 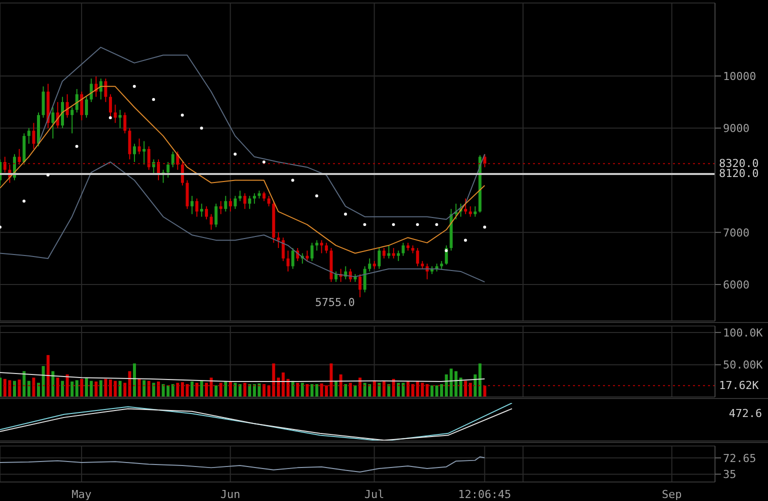 What do you see at coordinates (743, 333) in the screenshot?
I see `y-tick-label: 100.0K` at bounding box center [743, 333].